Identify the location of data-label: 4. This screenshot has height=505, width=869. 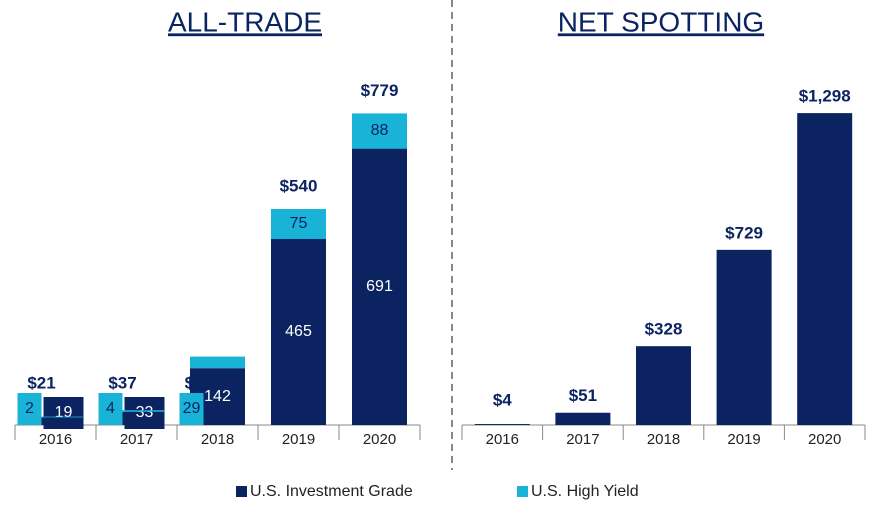
(110, 408).